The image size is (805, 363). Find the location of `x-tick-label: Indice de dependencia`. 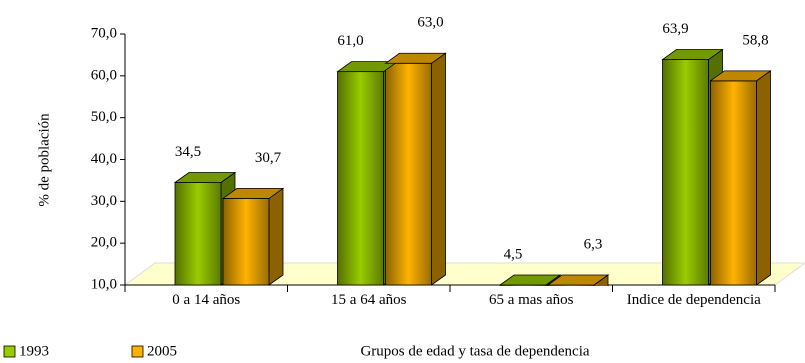

x-tick-label: Indice de dependencia is located at coordinates (693, 300).